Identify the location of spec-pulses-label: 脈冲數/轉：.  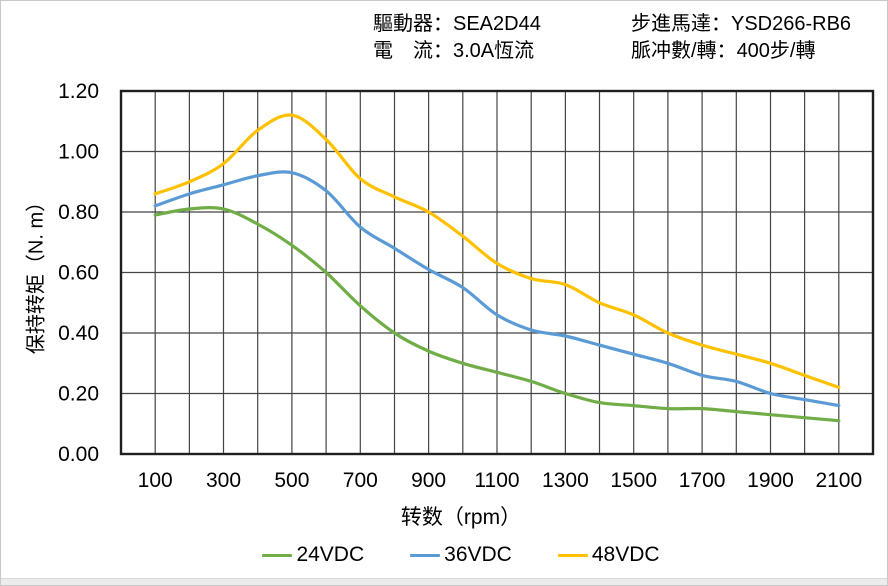
(684, 51).